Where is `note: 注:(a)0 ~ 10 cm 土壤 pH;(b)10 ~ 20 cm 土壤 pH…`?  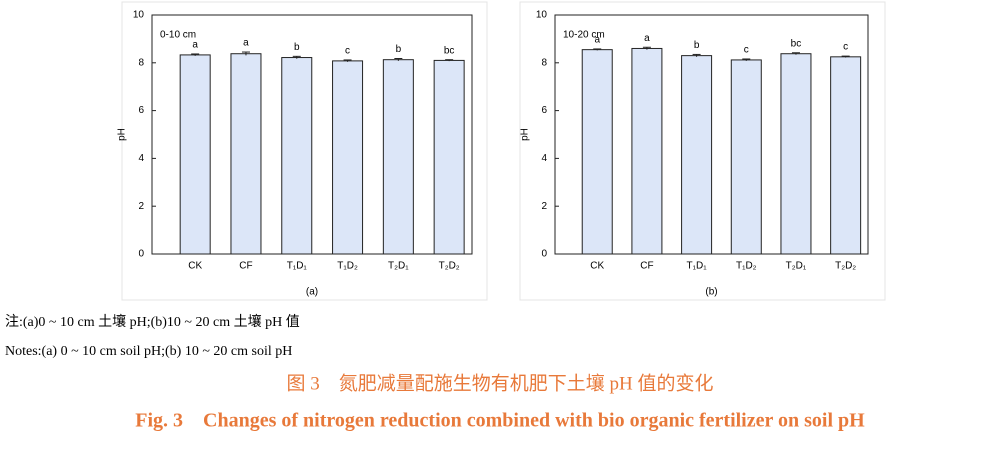
note: 注:(a)0 ~ 10 cm 土壤 pH;(b)10 ~ 20 cm 土壤 pH… is located at coordinates (152, 321).